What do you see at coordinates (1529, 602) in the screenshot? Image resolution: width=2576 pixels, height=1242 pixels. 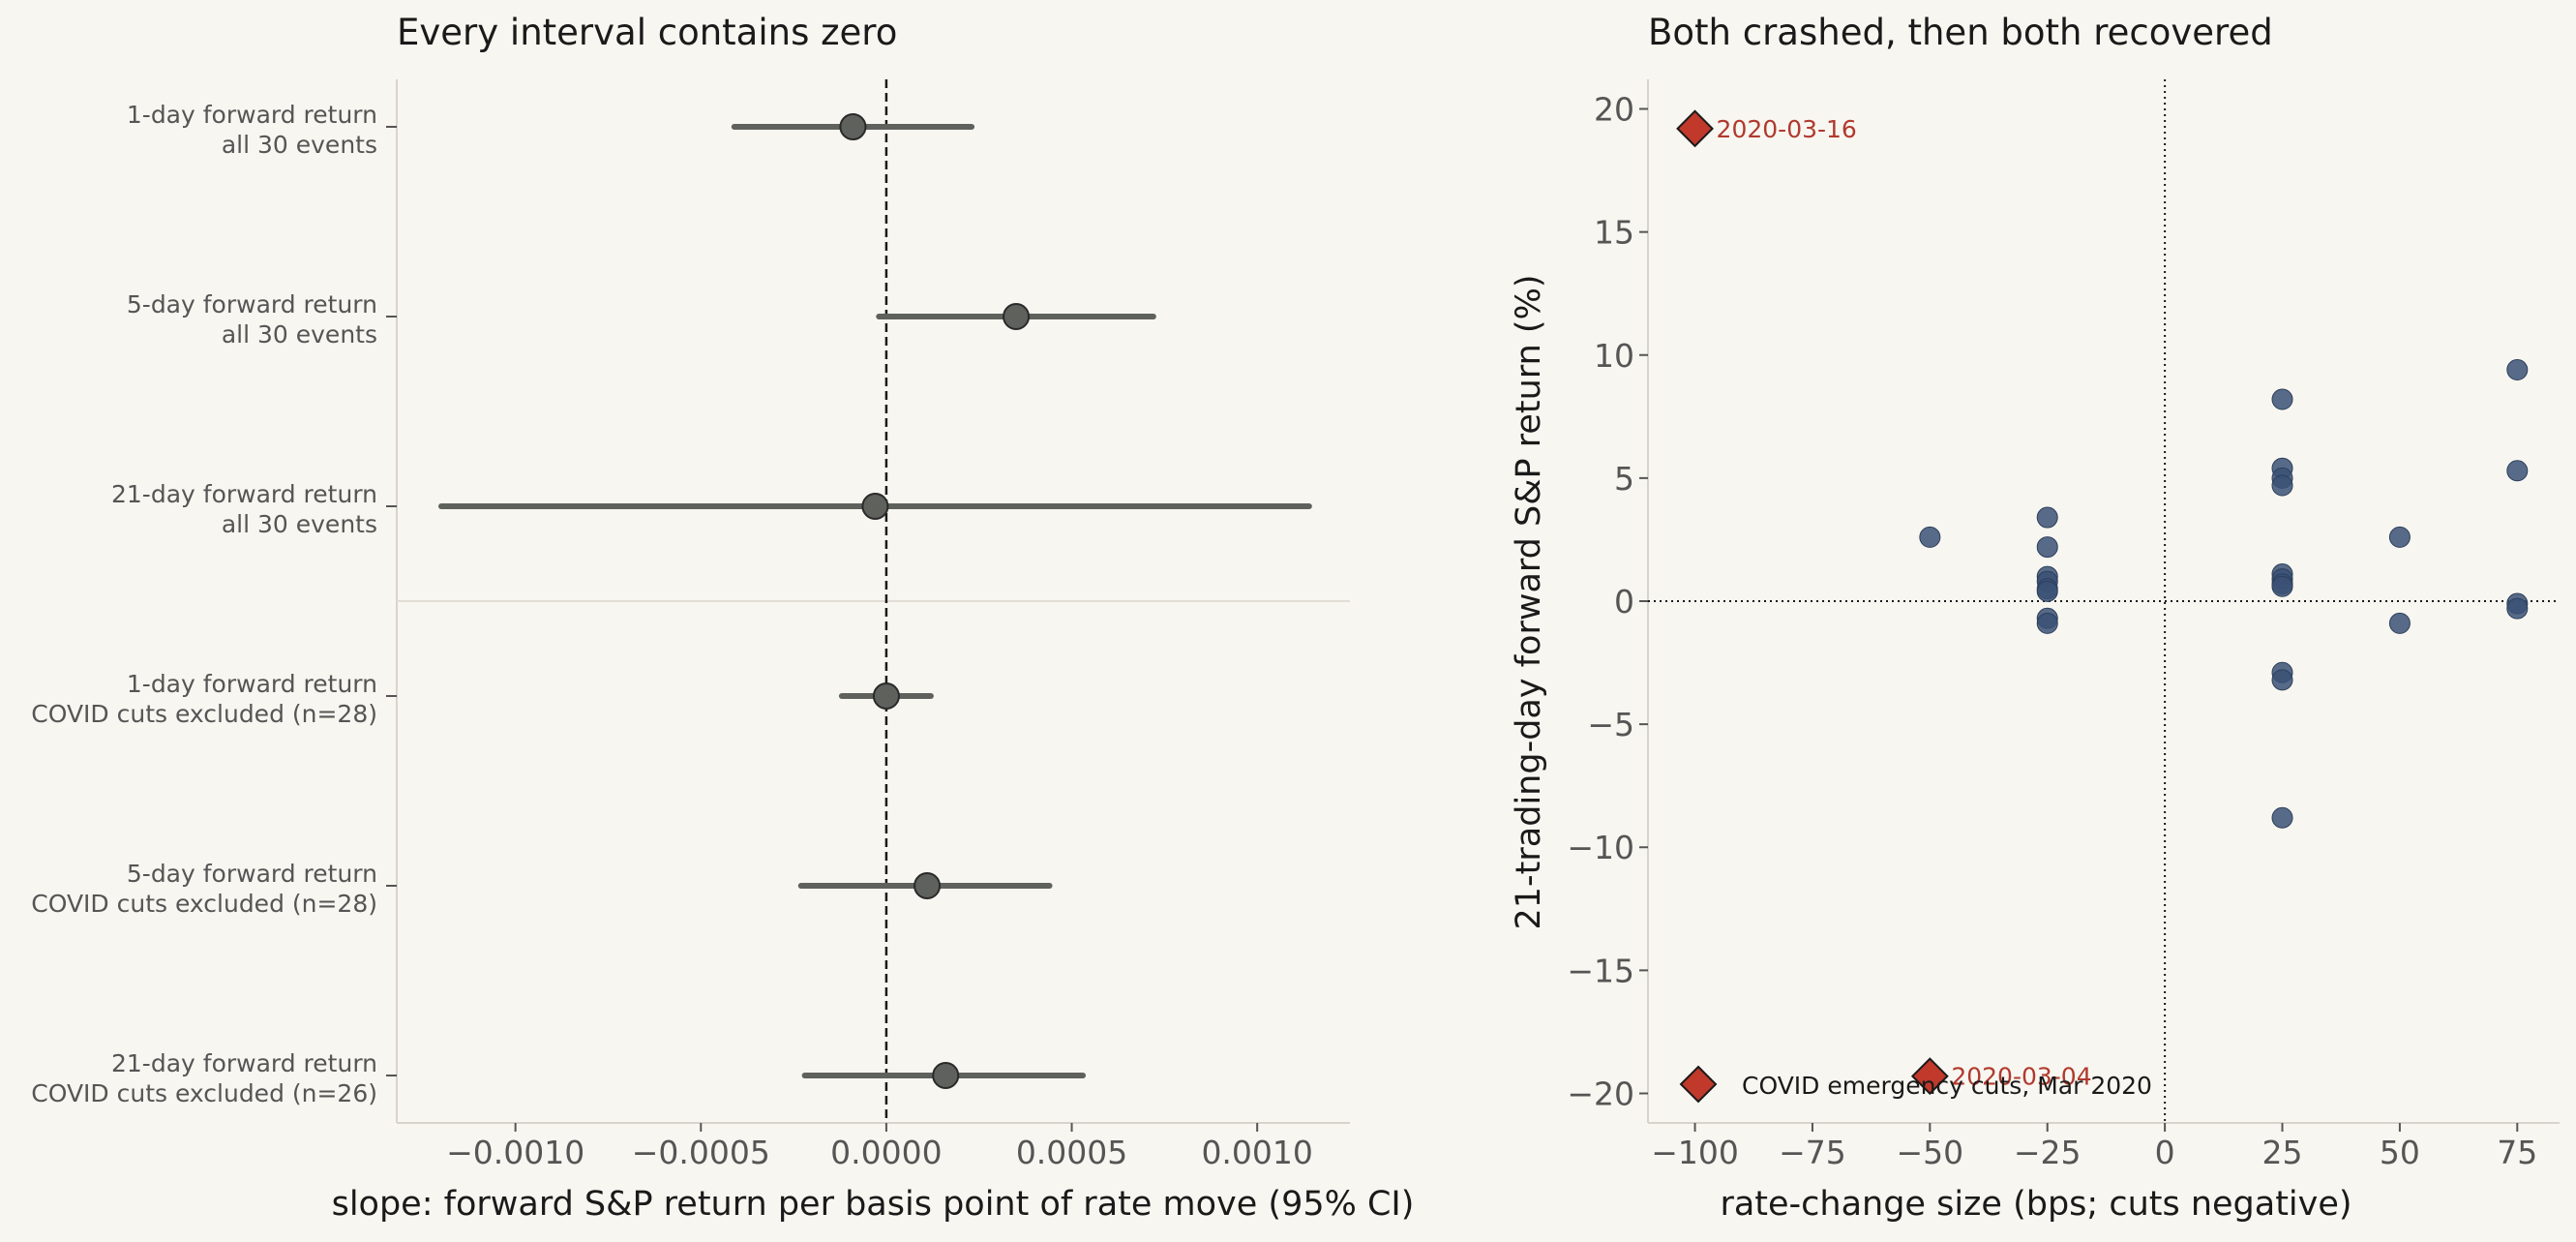 I see `scatter-y-axis-label: 21-trading-day forward S&P return (%)` at bounding box center [1529, 602].